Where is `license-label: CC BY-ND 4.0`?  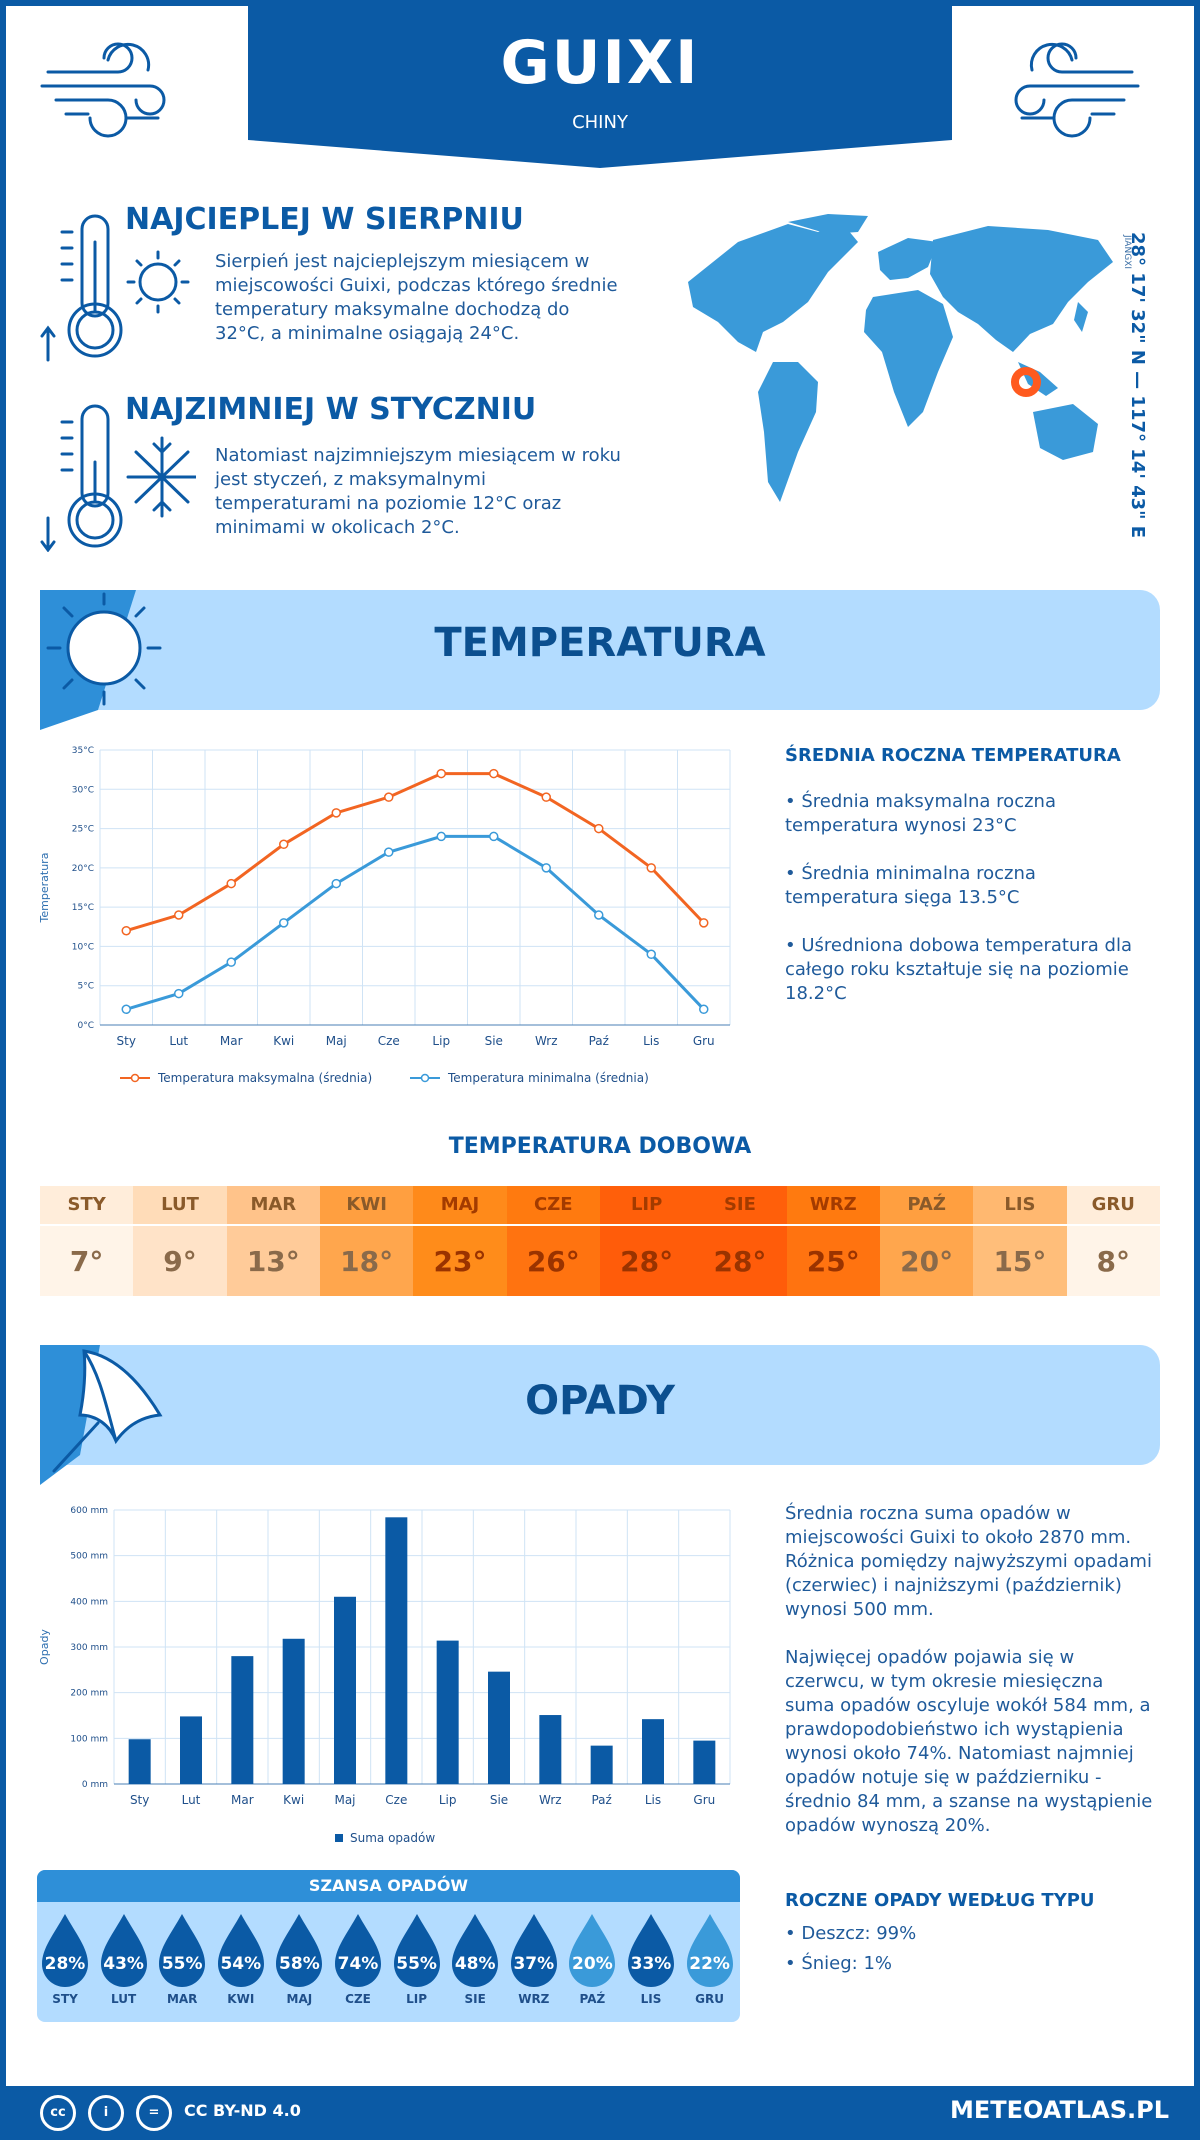
license-label: CC BY-ND 4.0 is located at coordinates (242, 2110).